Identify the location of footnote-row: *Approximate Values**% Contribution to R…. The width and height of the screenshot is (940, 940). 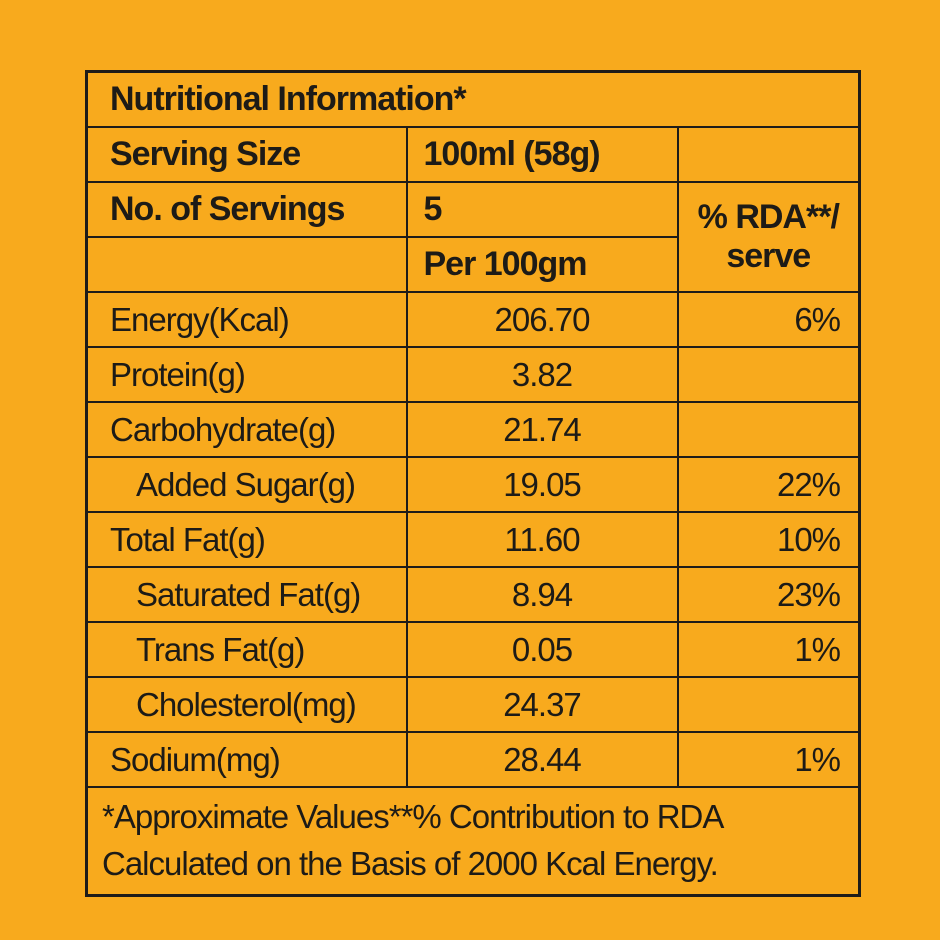
(473, 841).